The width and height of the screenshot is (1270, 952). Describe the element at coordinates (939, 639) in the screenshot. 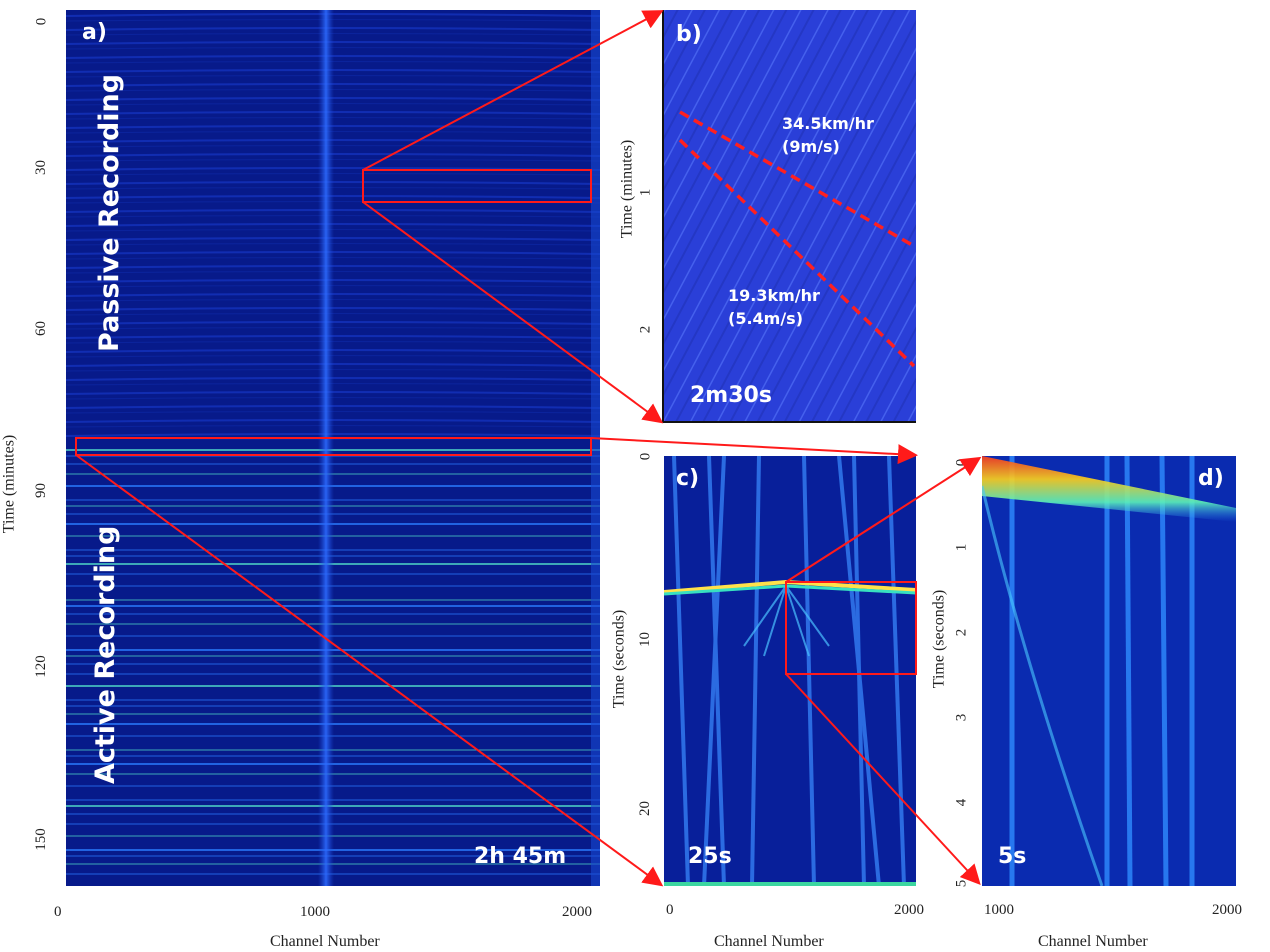

I see `panel-d-ylabel: Time (seconds)` at that location.